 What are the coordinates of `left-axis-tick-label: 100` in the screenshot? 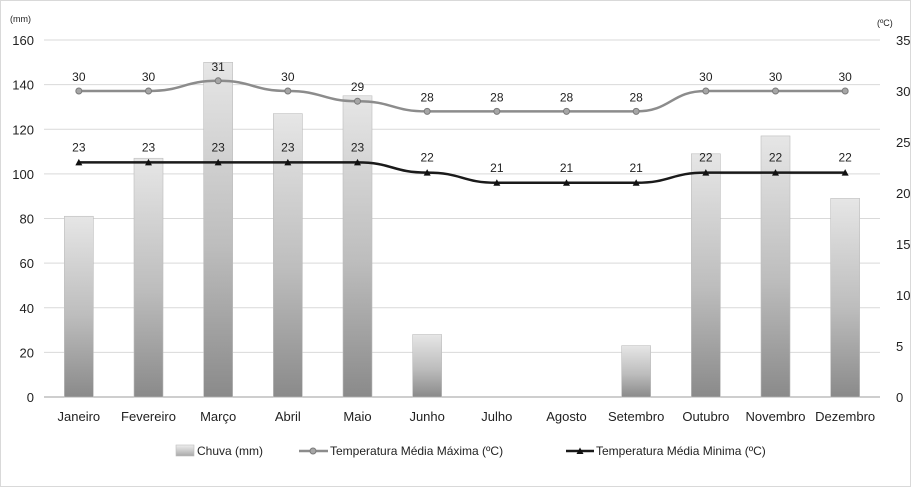 It's located at (23, 174).